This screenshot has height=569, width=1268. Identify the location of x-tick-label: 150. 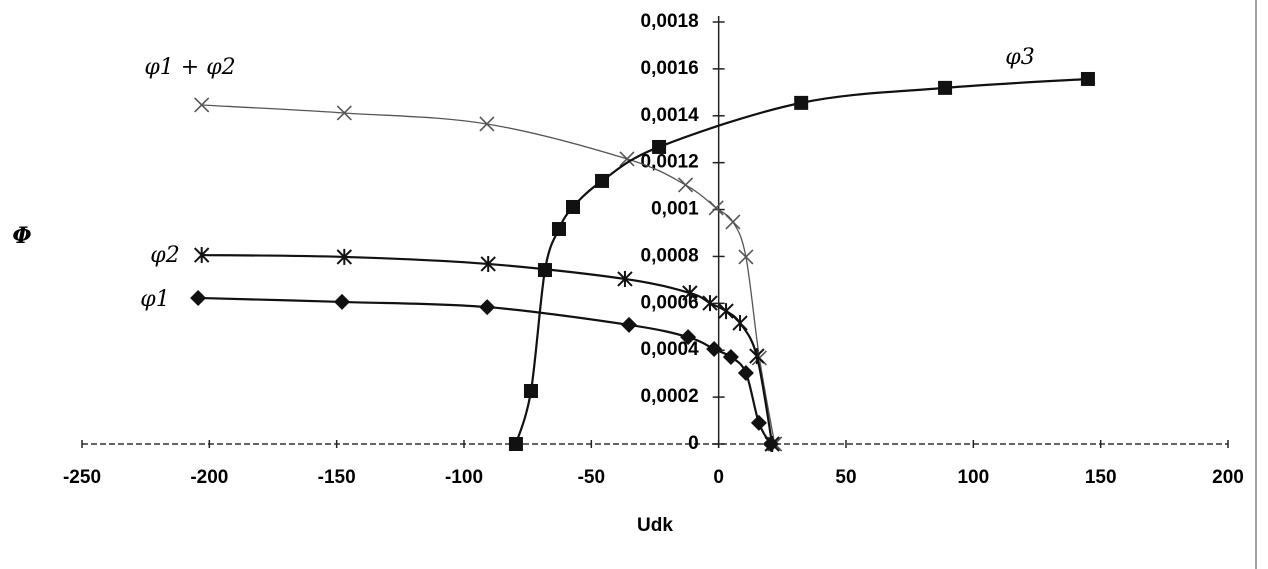
(1101, 477).